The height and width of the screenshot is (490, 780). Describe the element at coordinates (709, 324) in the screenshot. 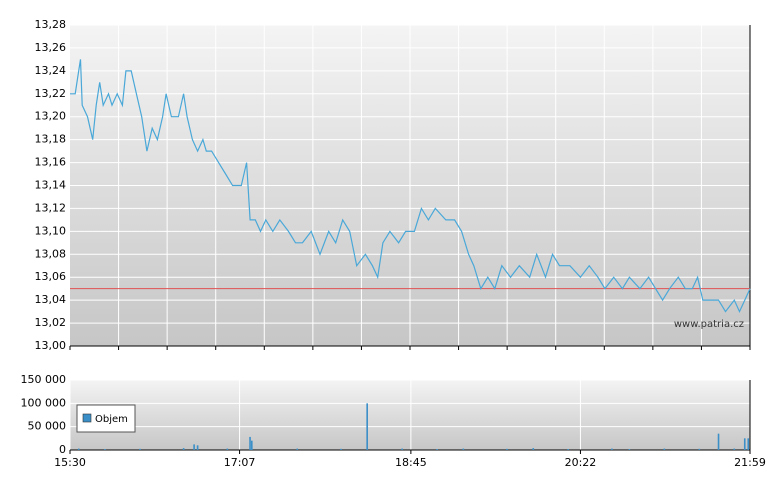

I see `watermark: www.patria.cz` at that location.